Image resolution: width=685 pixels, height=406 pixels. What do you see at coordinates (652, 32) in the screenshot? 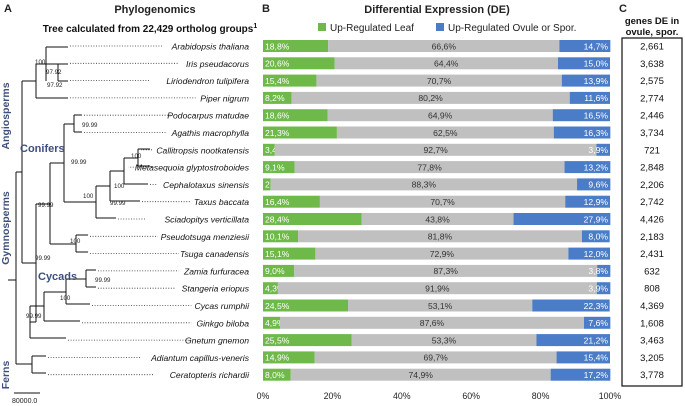
I see `panel-c-title-line2: ovule, spor.` at bounding box center [652, 32].